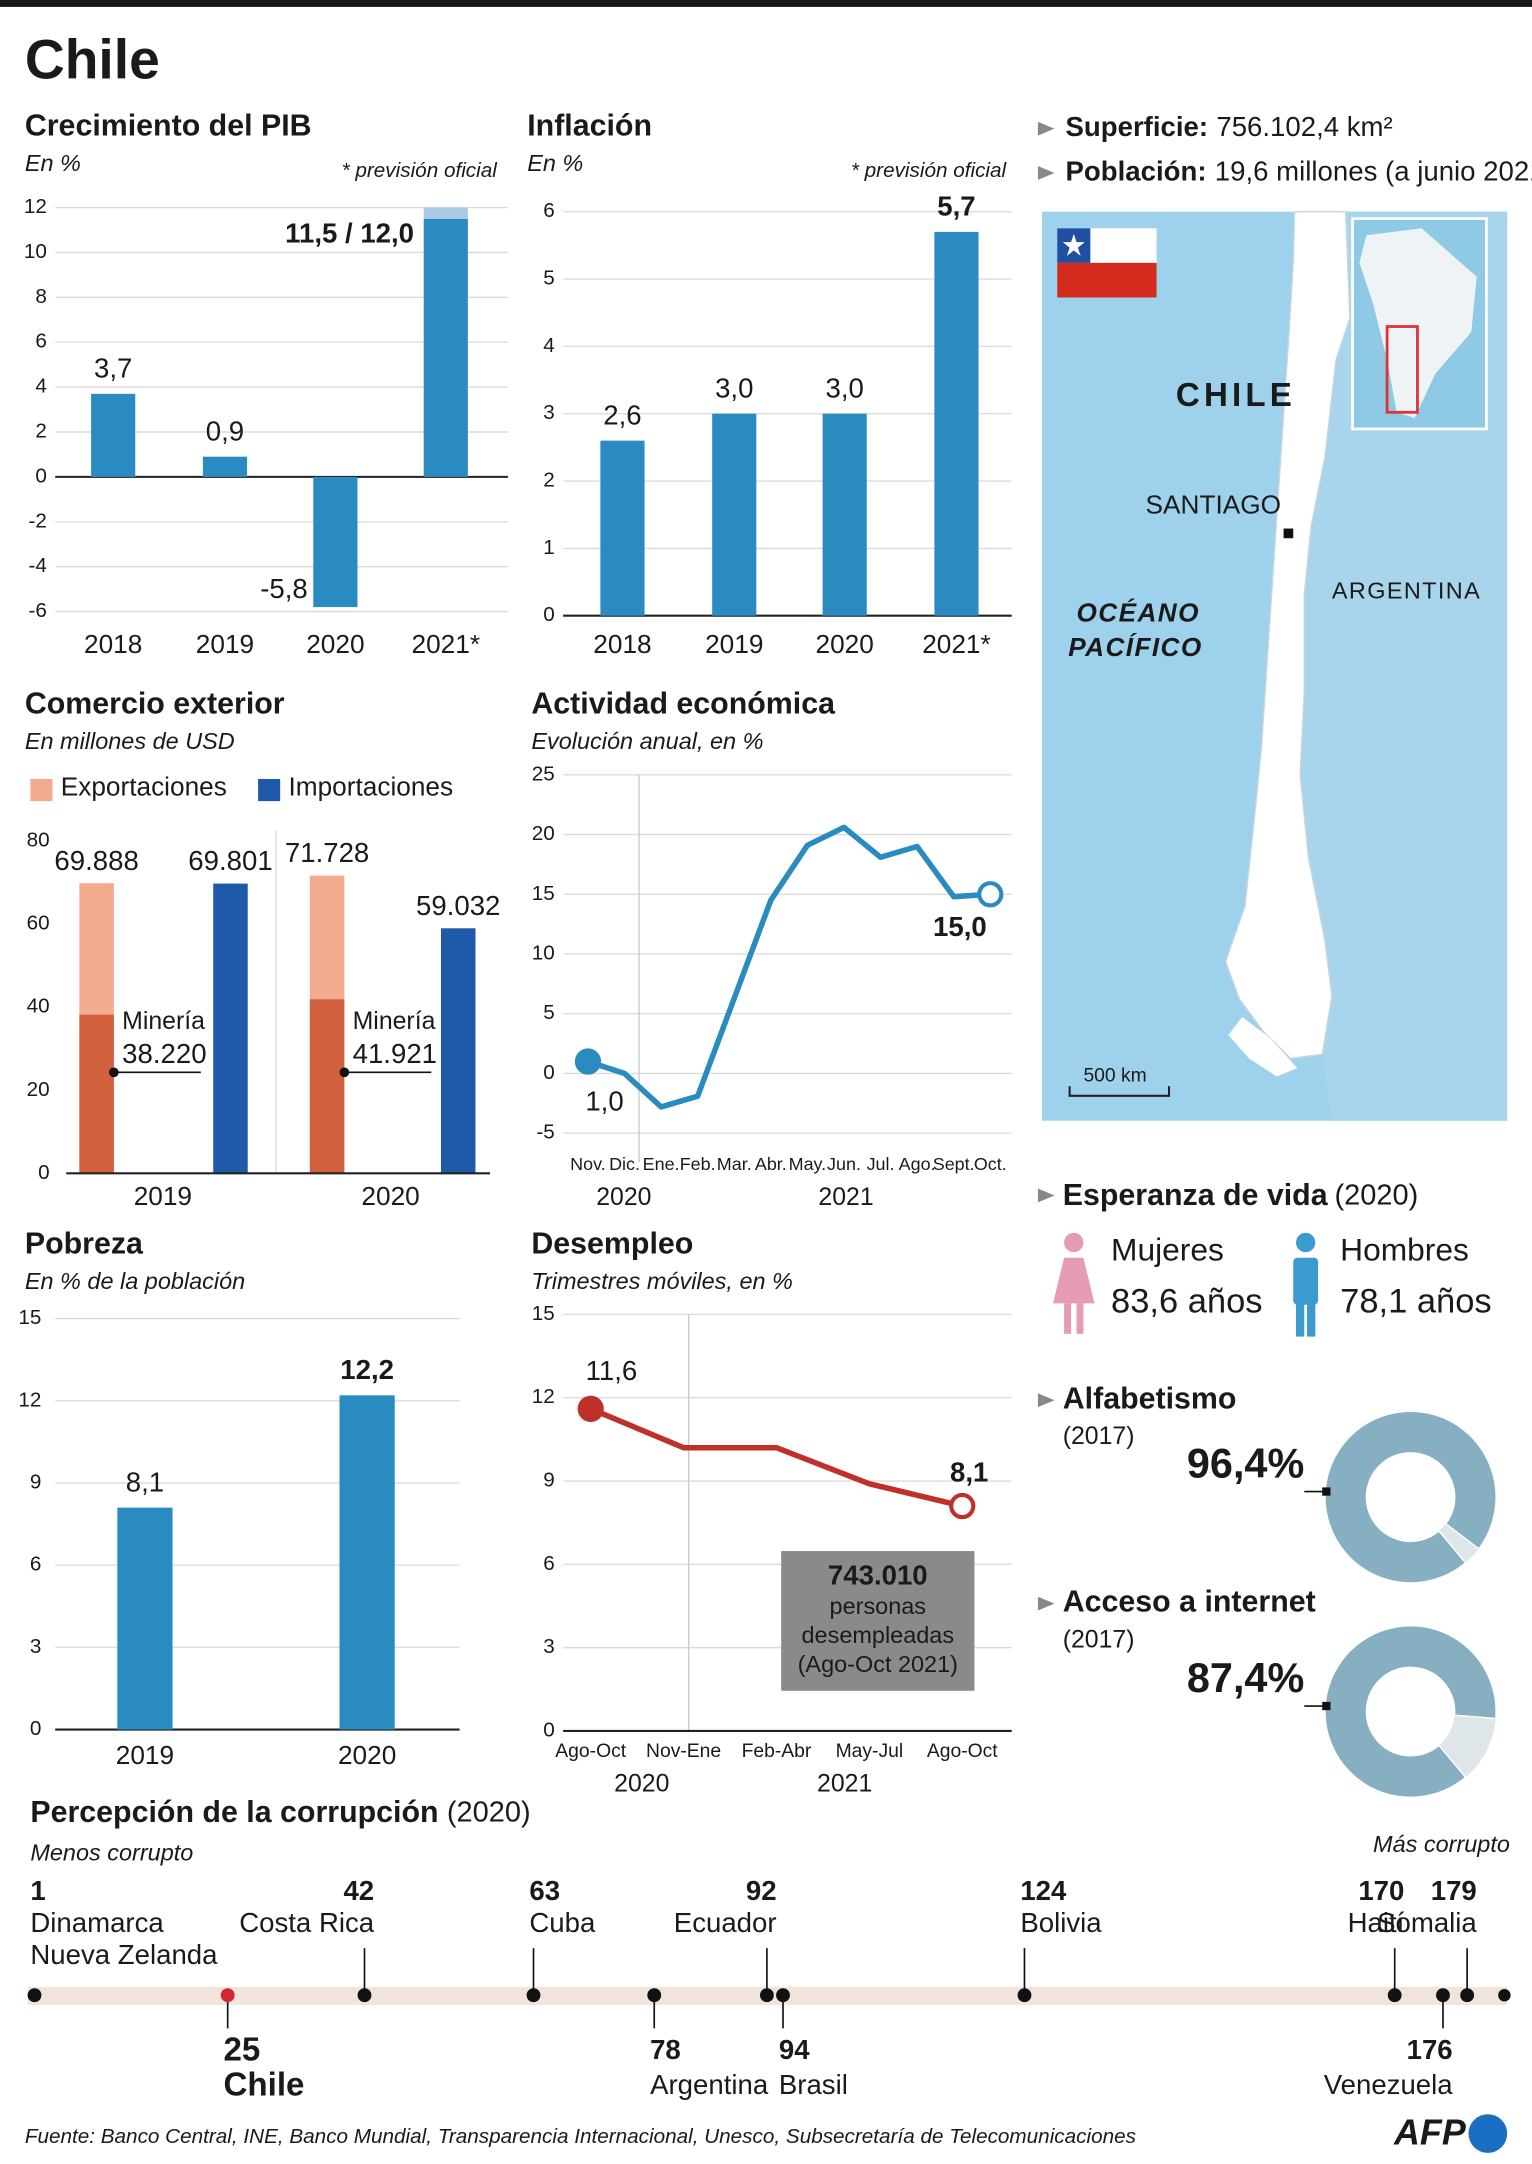  I want to click on y-tick-label: 4, so click(549, 345).